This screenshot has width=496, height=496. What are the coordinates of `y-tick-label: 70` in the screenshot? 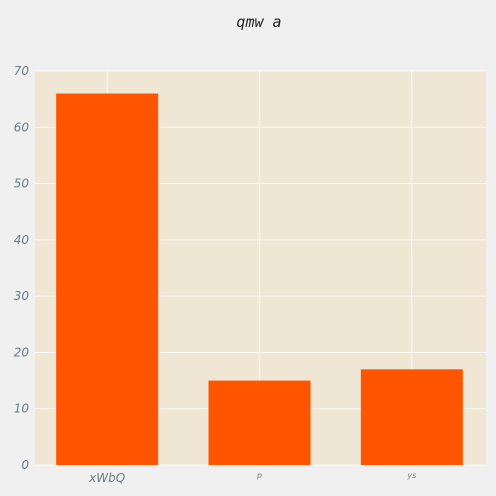 It's located at (22, 71).